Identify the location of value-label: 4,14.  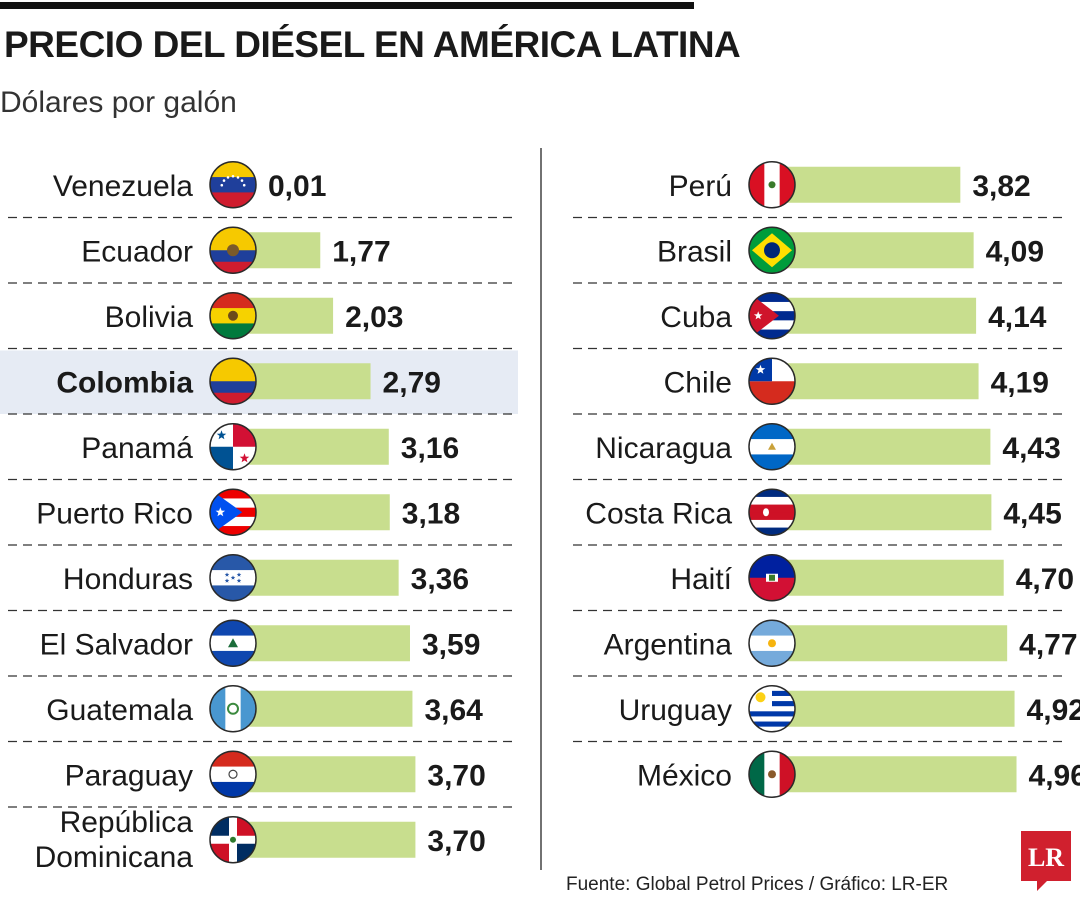
(1017, 317).